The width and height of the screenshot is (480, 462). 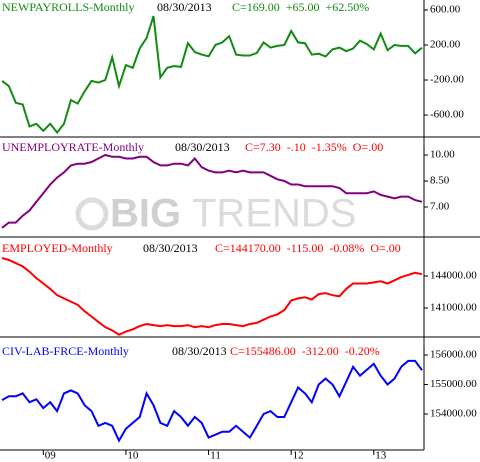 I want to click on x-tick-label: 11, so click(x=215, y=456).